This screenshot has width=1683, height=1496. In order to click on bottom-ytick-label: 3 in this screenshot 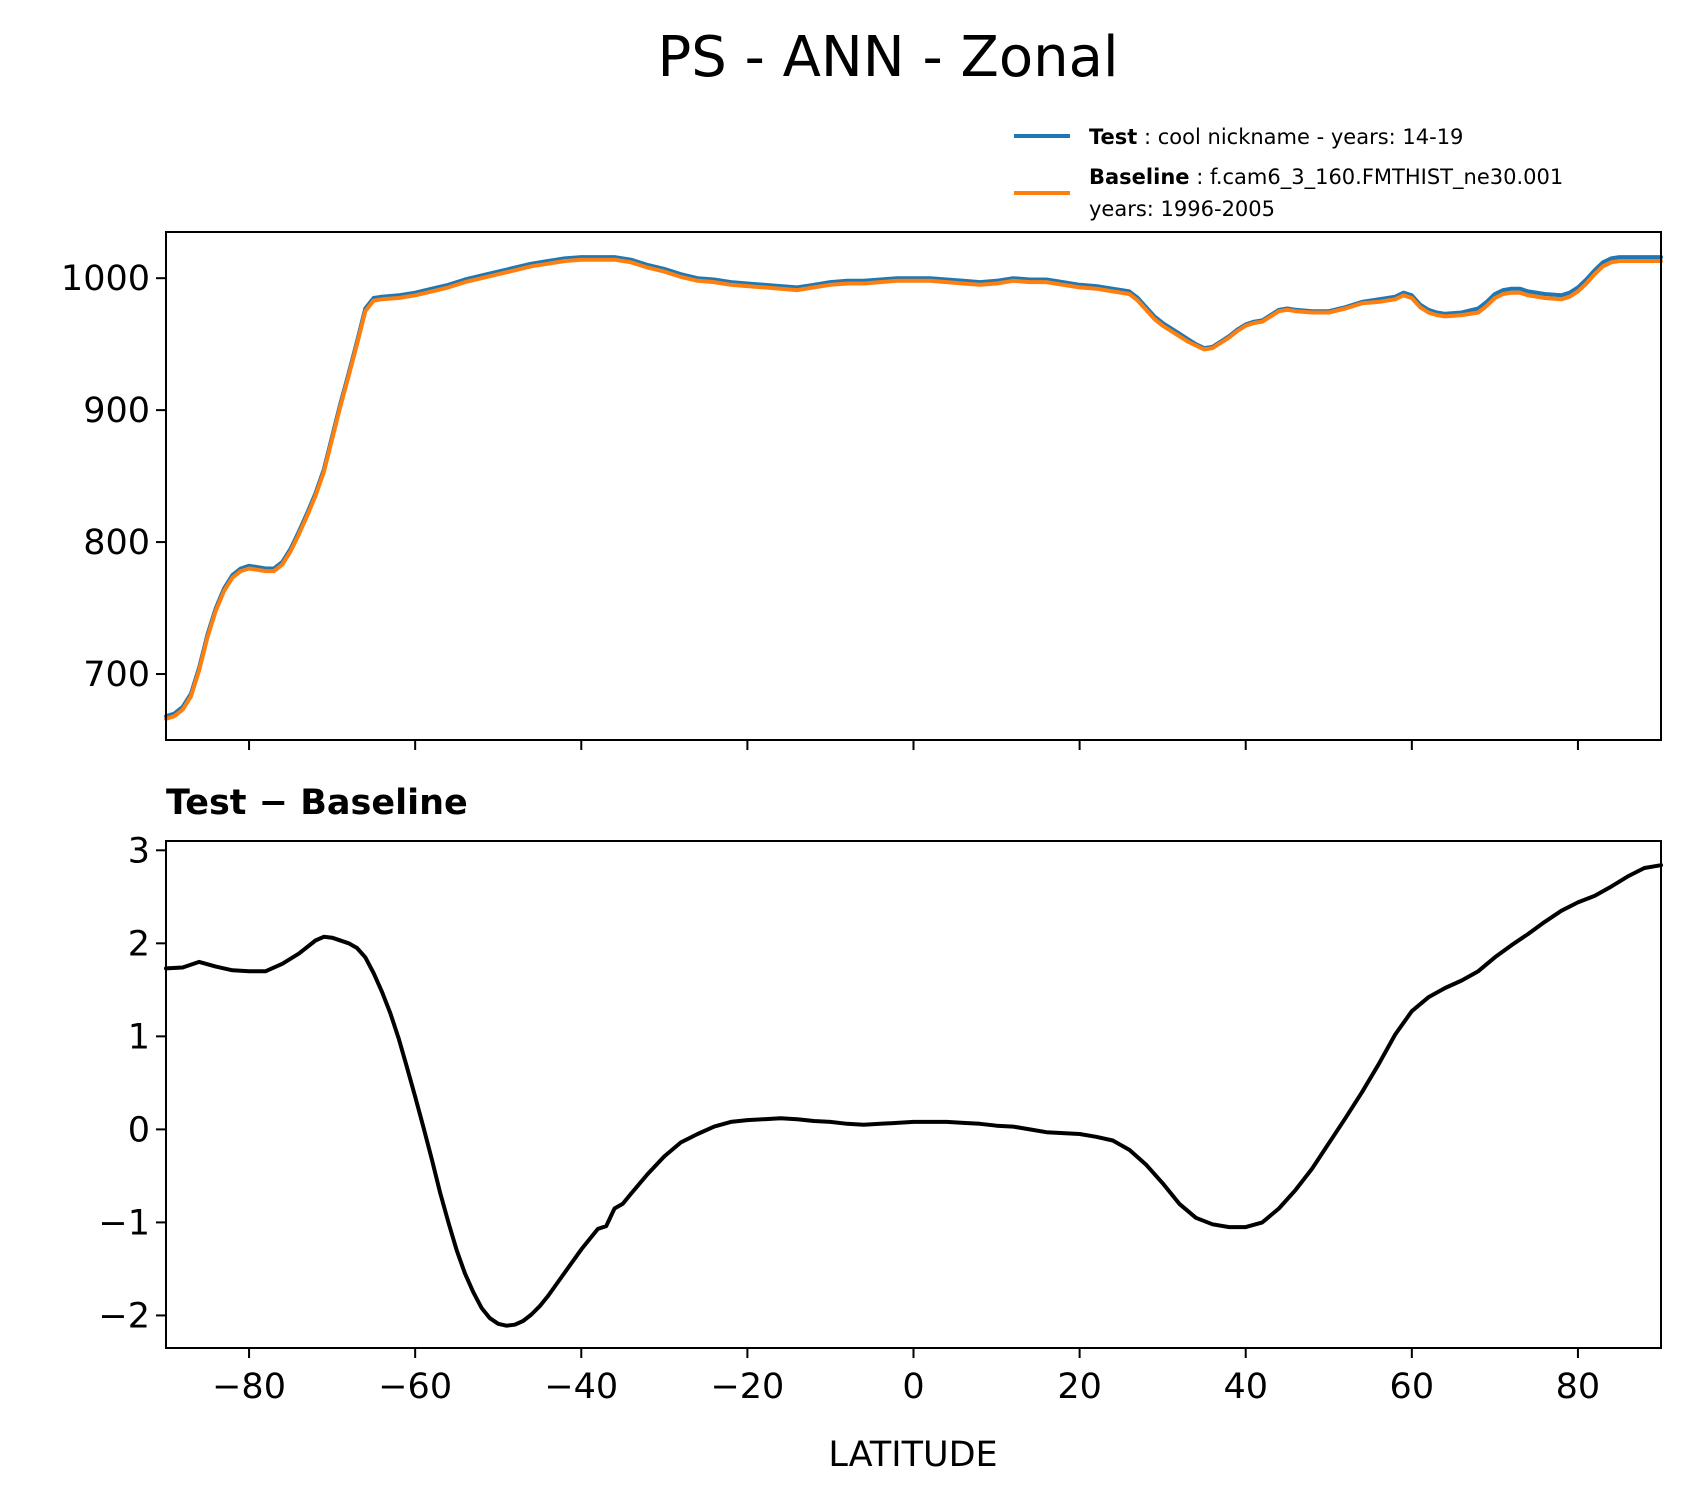, I will do `click(139, 851)`.